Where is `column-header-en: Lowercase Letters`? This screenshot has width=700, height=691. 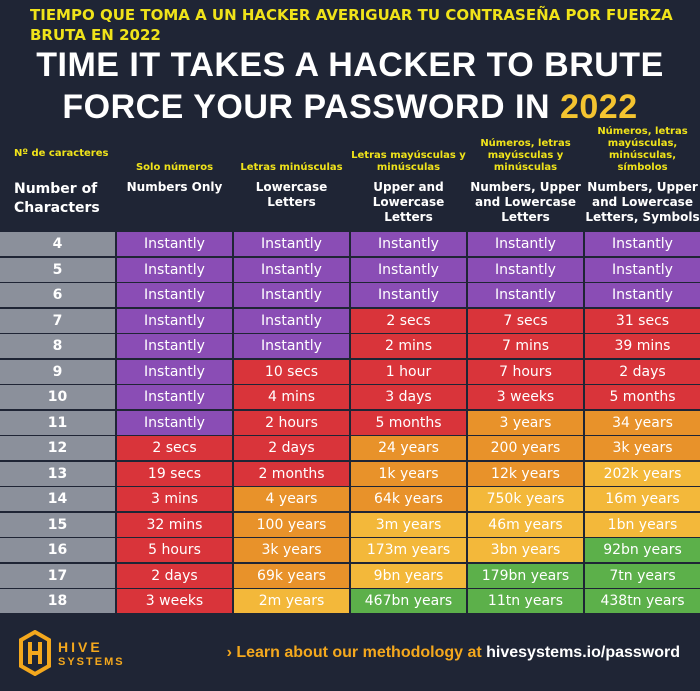
column-header-en: Lowercase Letters is located at coordinates (291, 194).